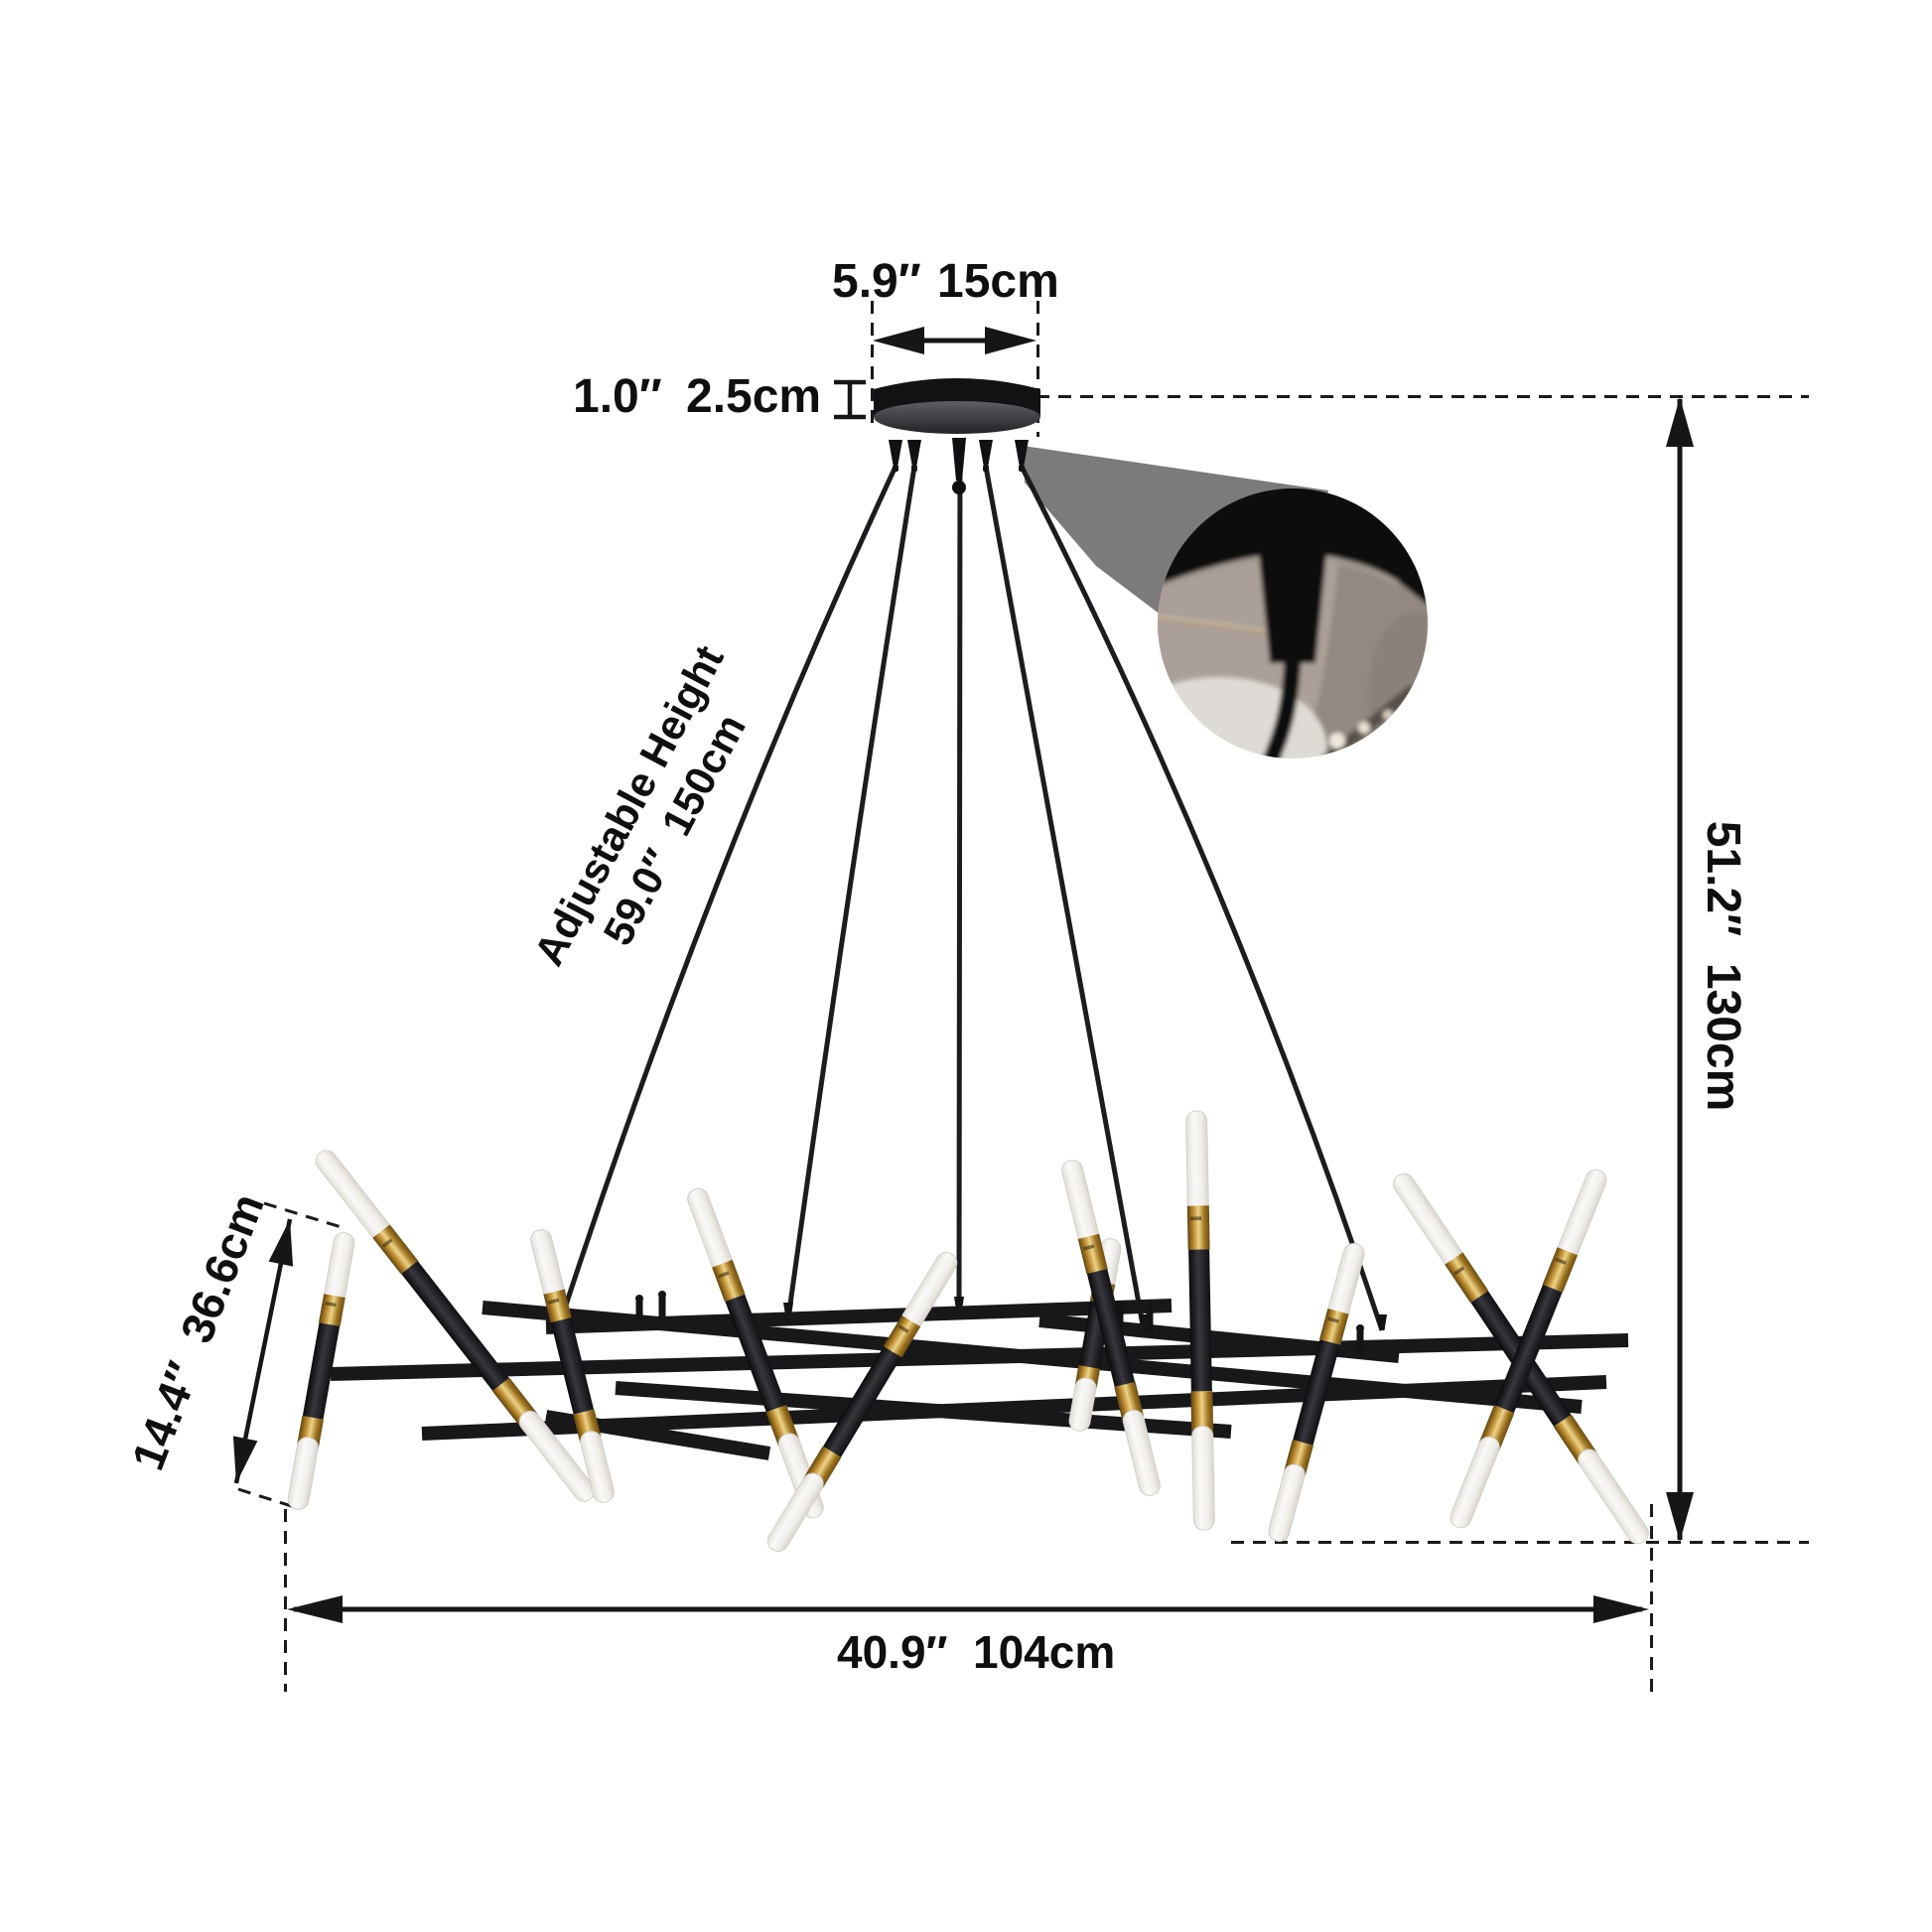 This screenshot has width=1932, height=1932. I want to click on svg-text: 40.9″, so click(893, 1652).